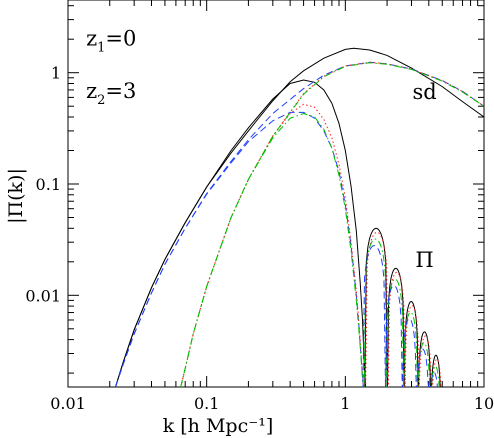 This screenshot has width=494, height=438. Describe the element at coordinates (111, 93) in the screenshot. I see `chart-annotation: z2=3` at that location.